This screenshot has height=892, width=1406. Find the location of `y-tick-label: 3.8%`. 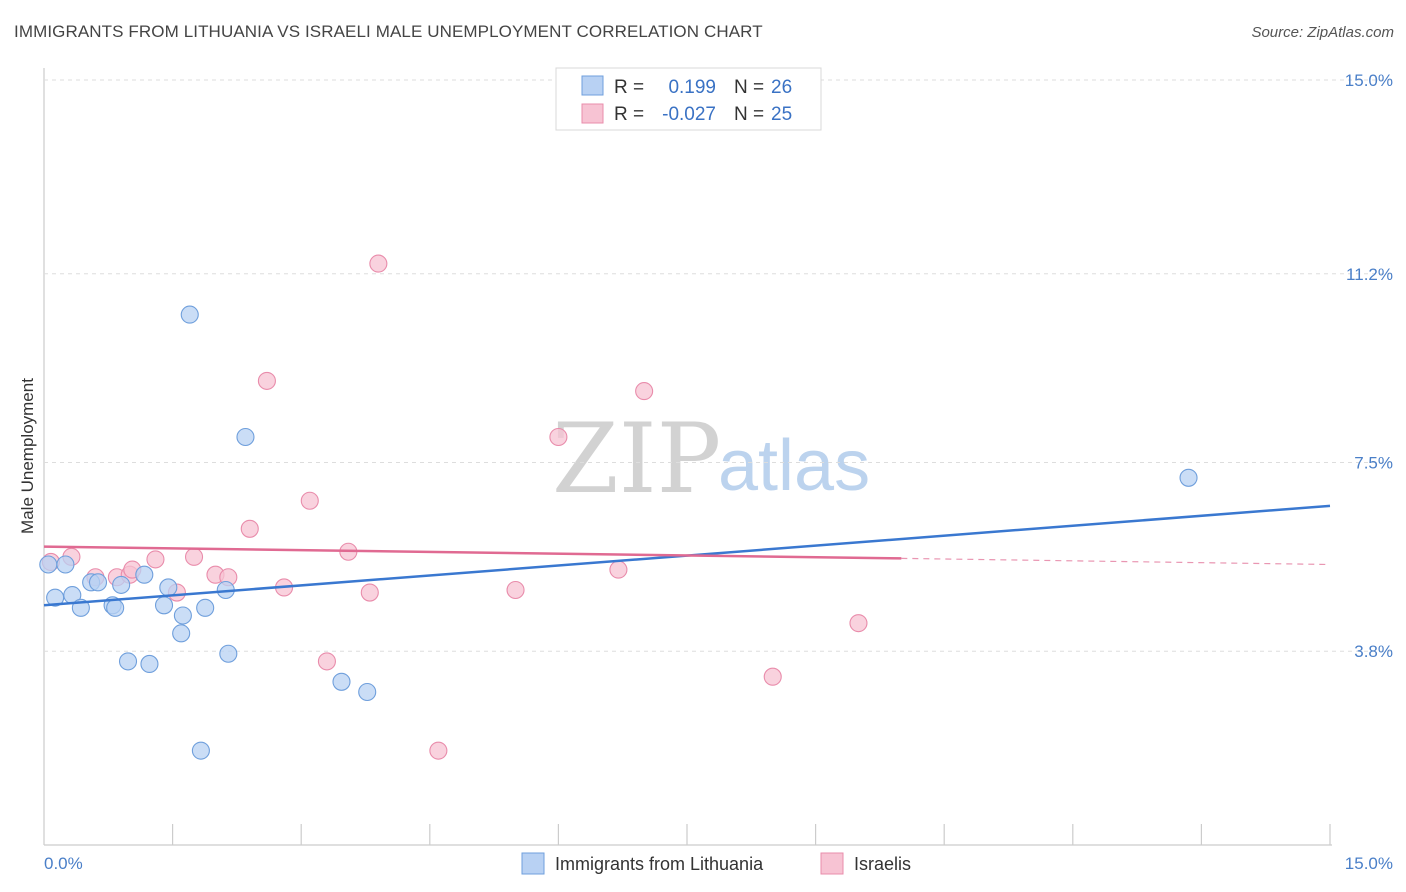

y-tick-label: 3.8% is located at coordinates (1373, 651).